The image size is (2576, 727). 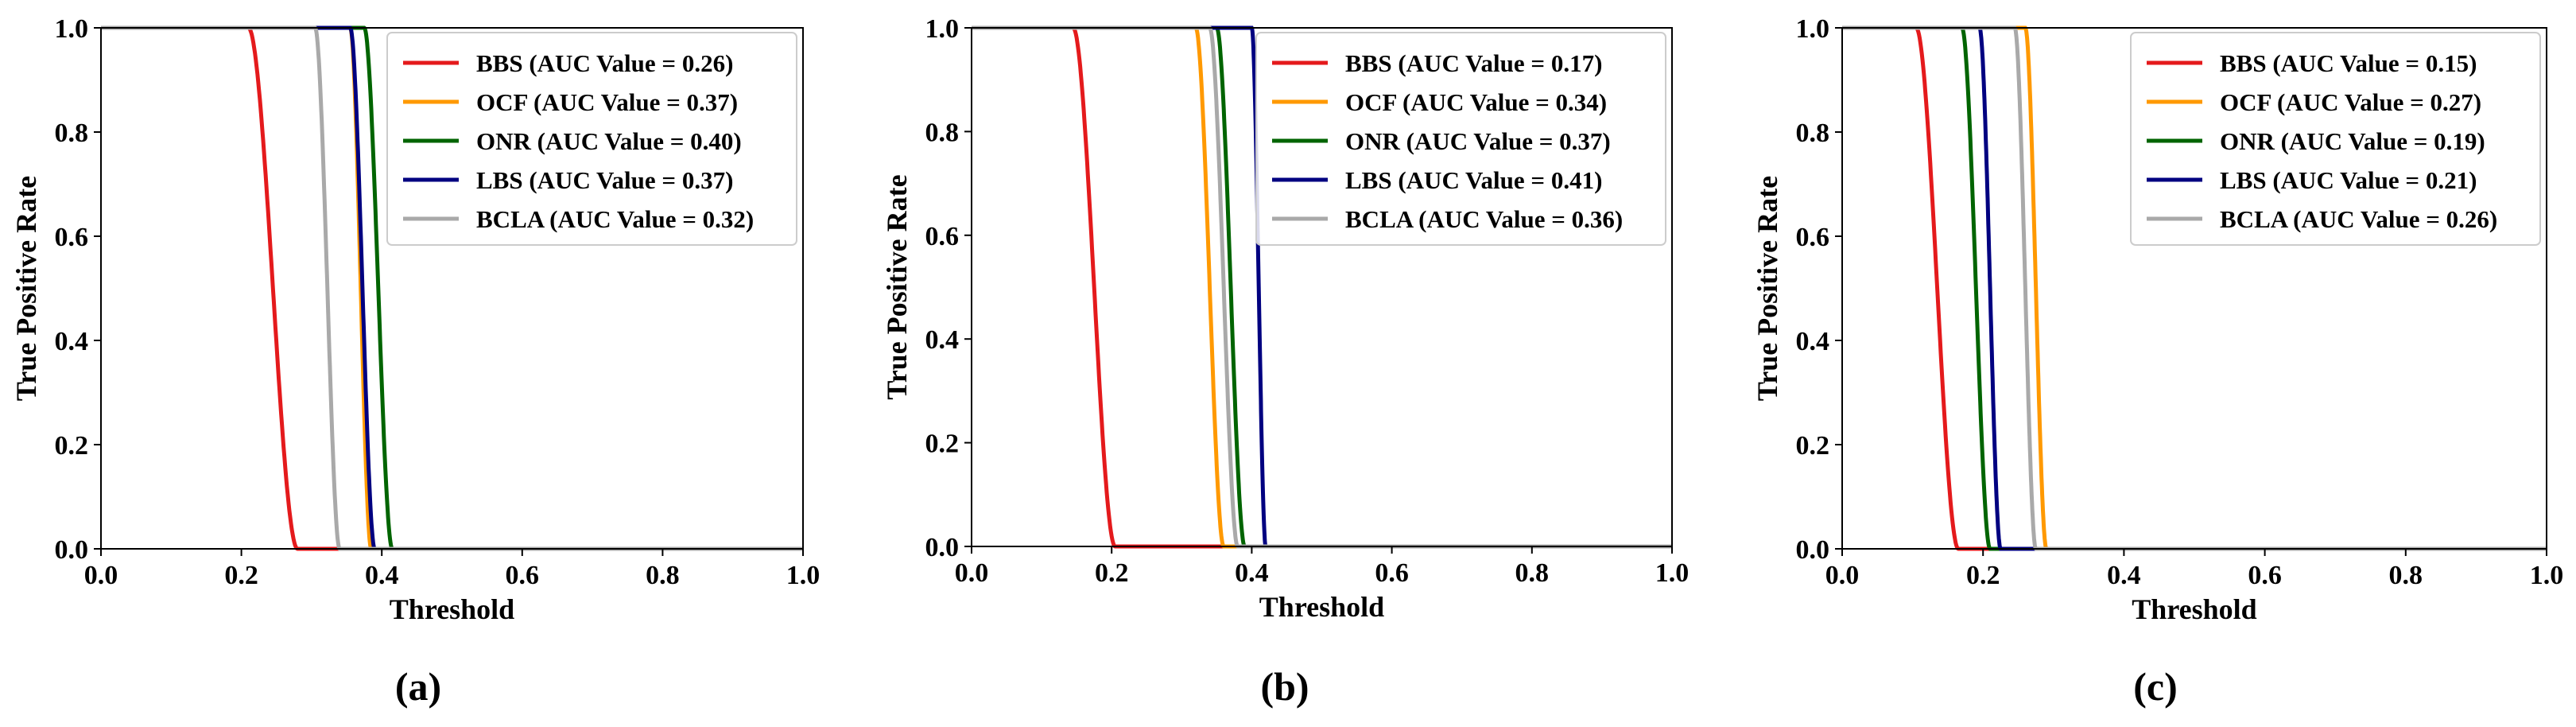 I want to click on legend-item-bcla: BCLA (AUC Value = 0.32), so click(x=579, y=219).